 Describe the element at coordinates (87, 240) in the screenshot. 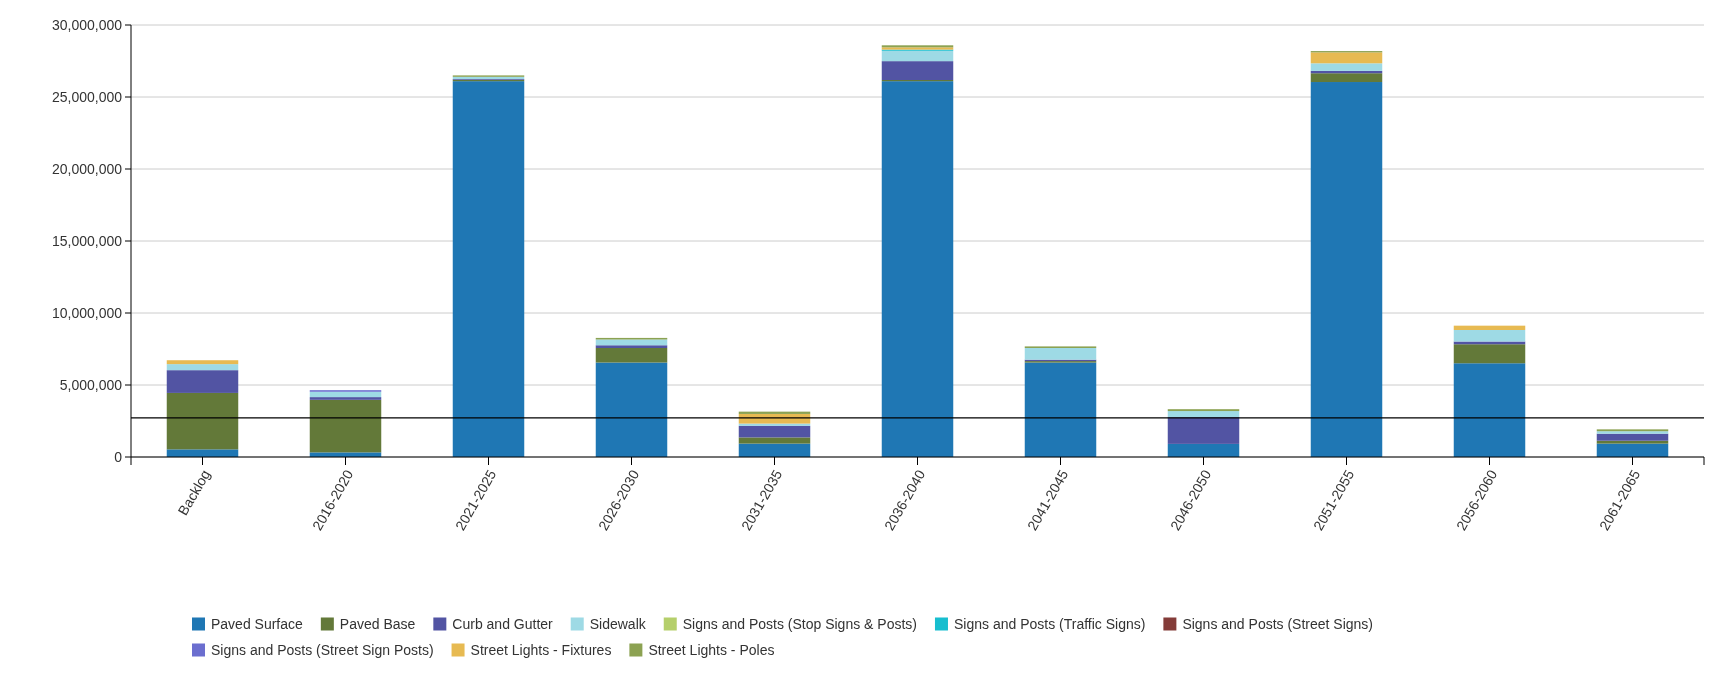

I see `y-tick-label: 15,000,000` at that location.